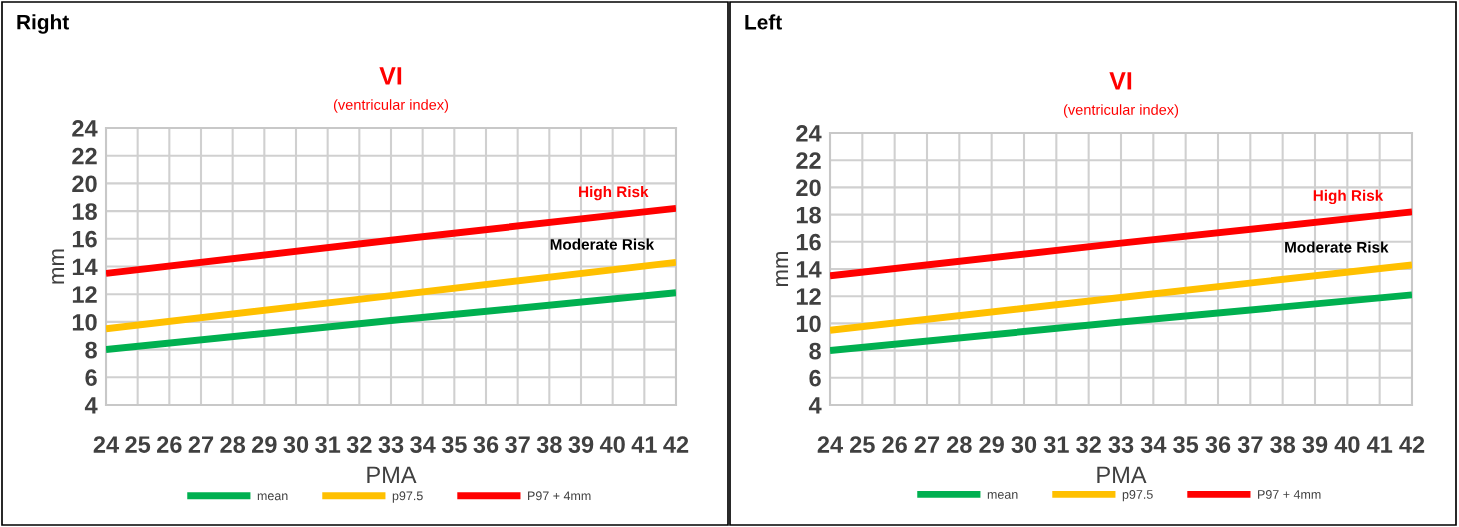  What do you see at coordinates (763, 22) in the screenshot?
I see `text: Left` at bounding box center [763, 22].